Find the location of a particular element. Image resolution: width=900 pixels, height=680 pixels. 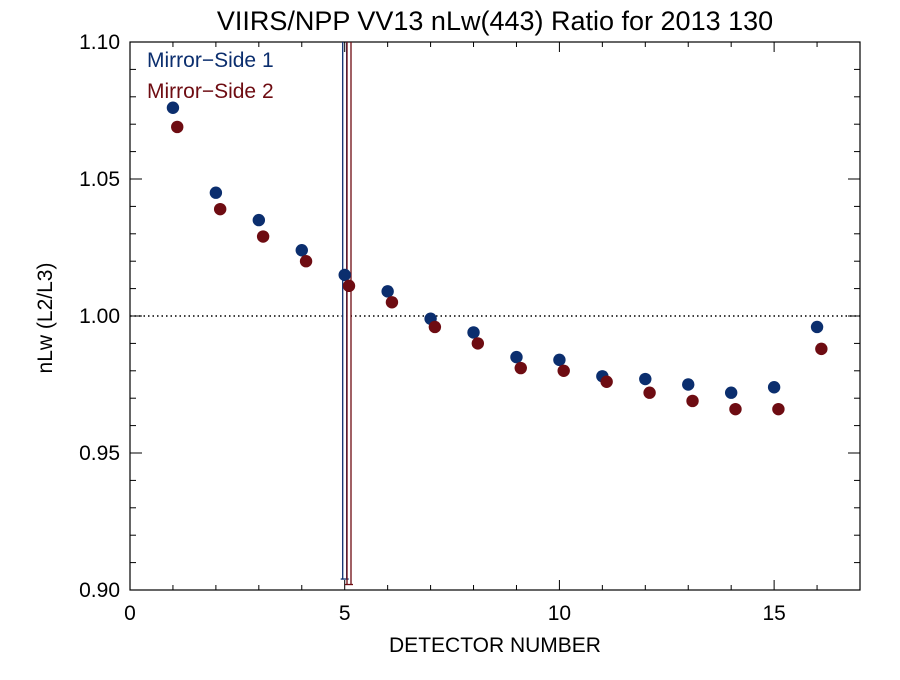

x-tick-label: 0 is located at coordinates (130, 613).